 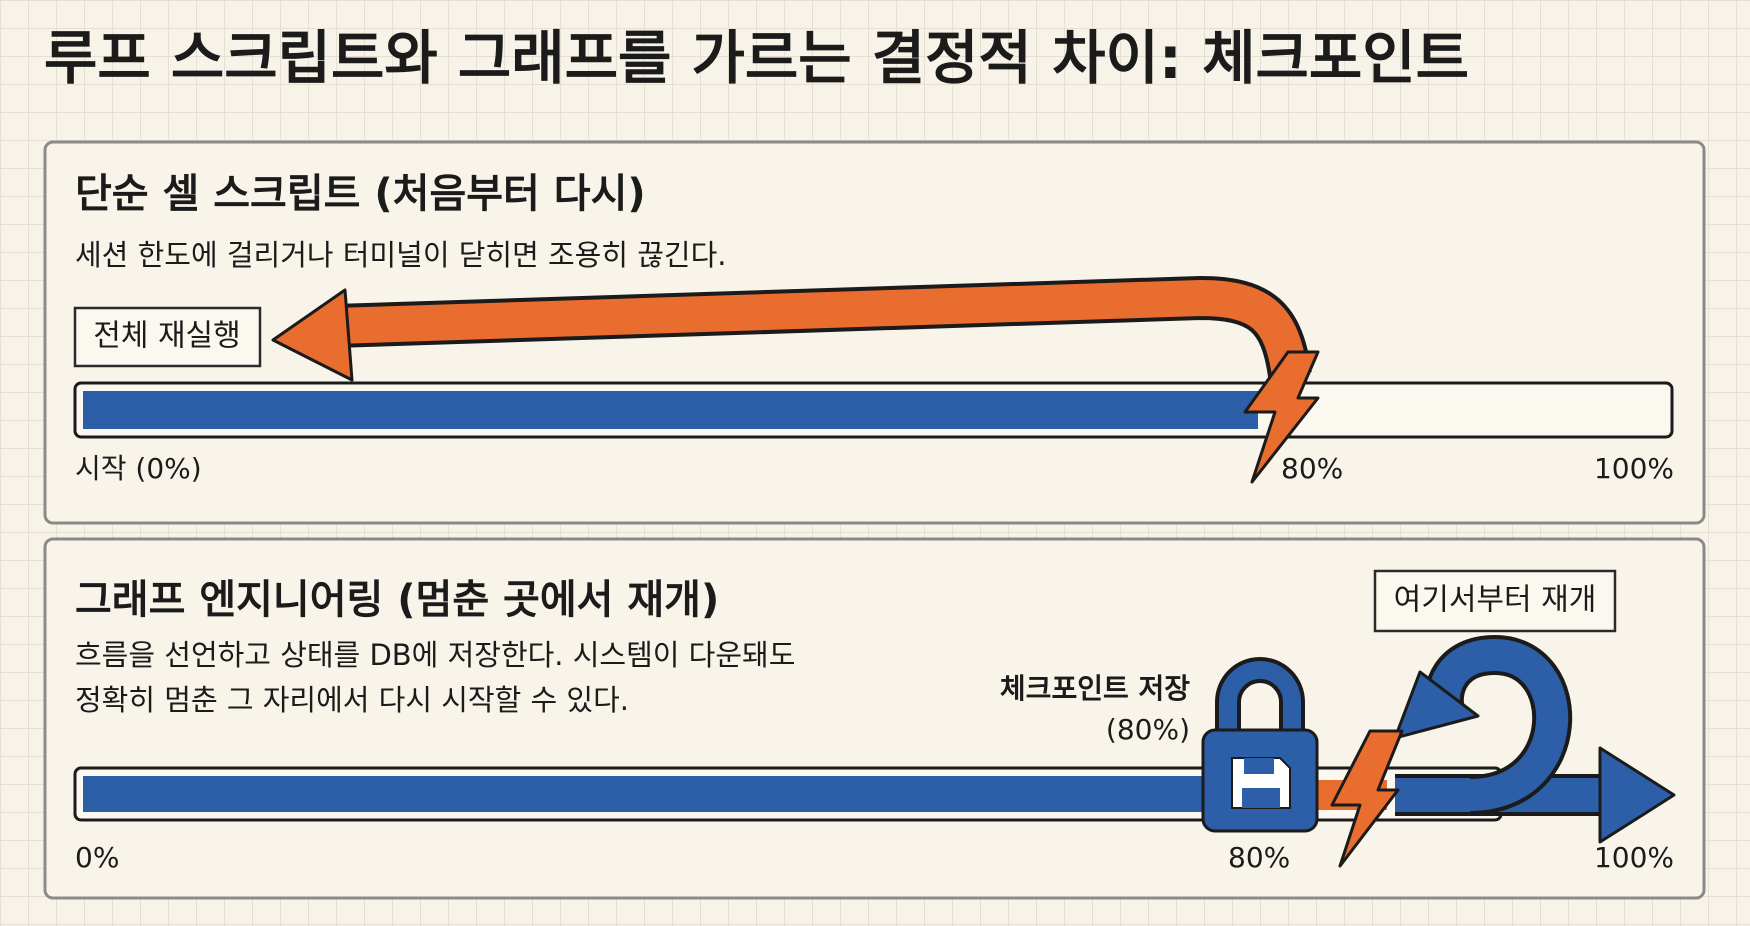 What do you see at coordinates (435, 655) in the screenshot?
I see `panel-description: 흐름을 선언하고 상태를 DB에 저장한다. 시스템이 다운돼도` at bounding box center [435, 655].